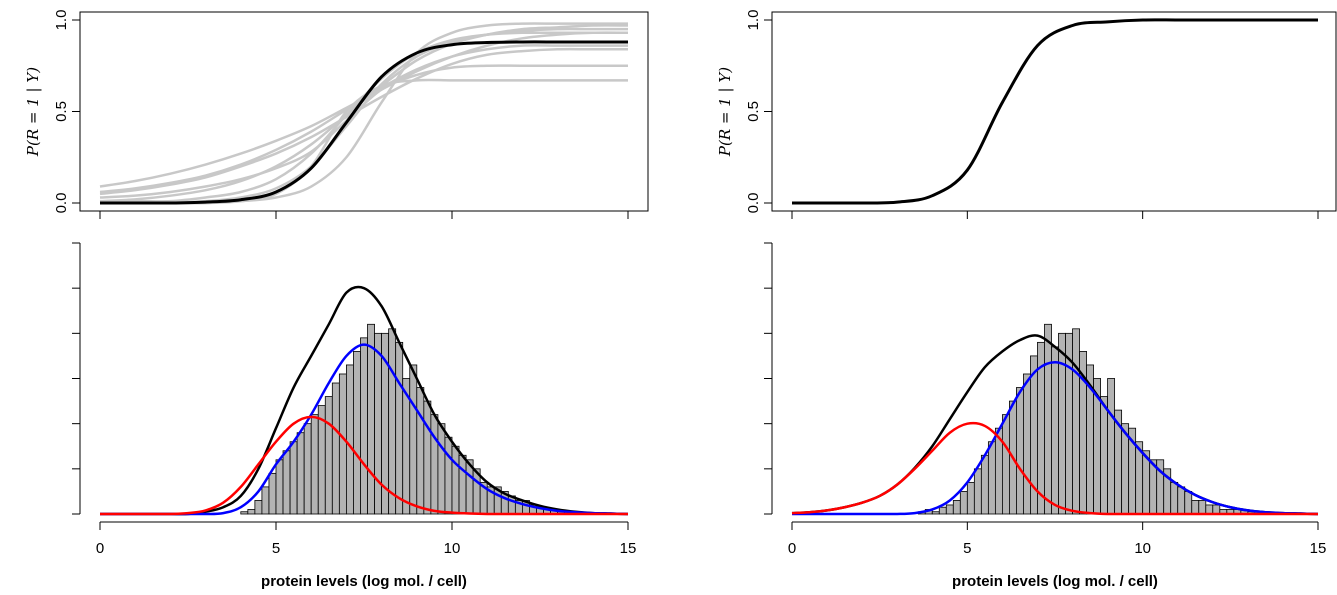 This screenshot has width=1337, height=595. I want to click on plot-frame, so click(1054, 111).